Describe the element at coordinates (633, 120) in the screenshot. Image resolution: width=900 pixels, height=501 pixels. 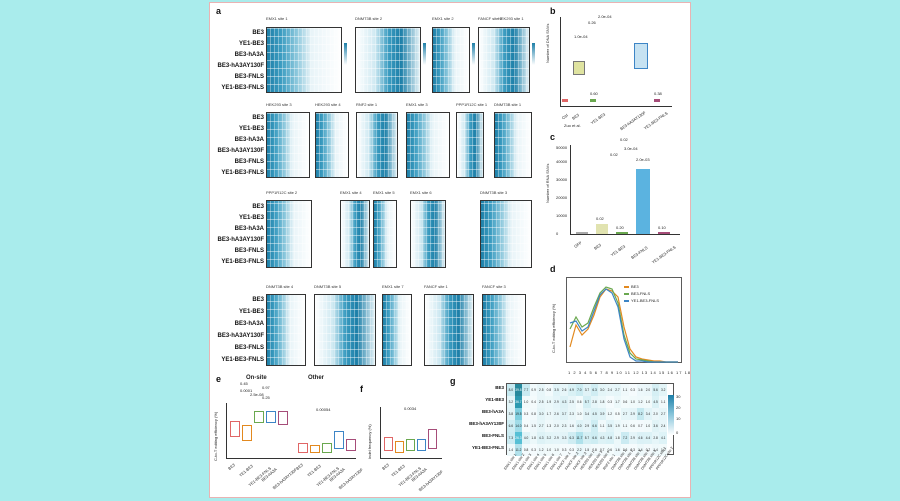
I see `x-label: BE3-hA3AY130F` at that location.